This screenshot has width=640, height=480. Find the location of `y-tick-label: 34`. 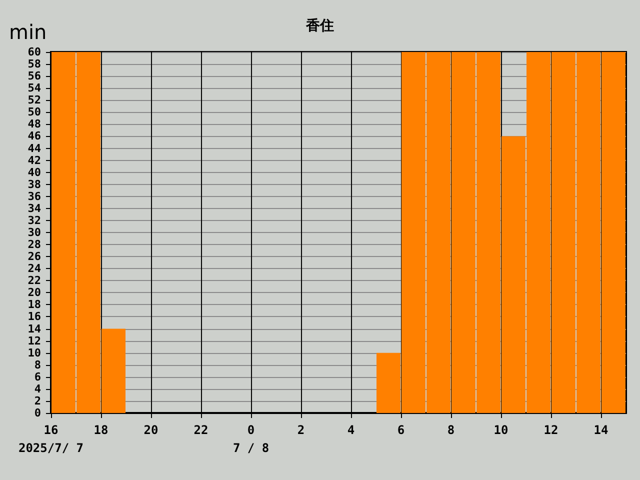

y-tick-label: 34 is located at coordinates (35, 208).